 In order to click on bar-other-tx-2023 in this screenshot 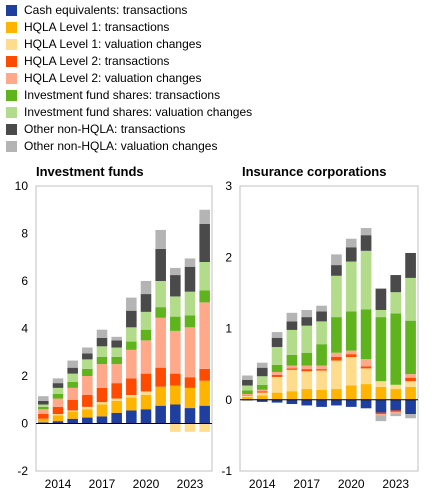, I will do `click(190, 279)`.